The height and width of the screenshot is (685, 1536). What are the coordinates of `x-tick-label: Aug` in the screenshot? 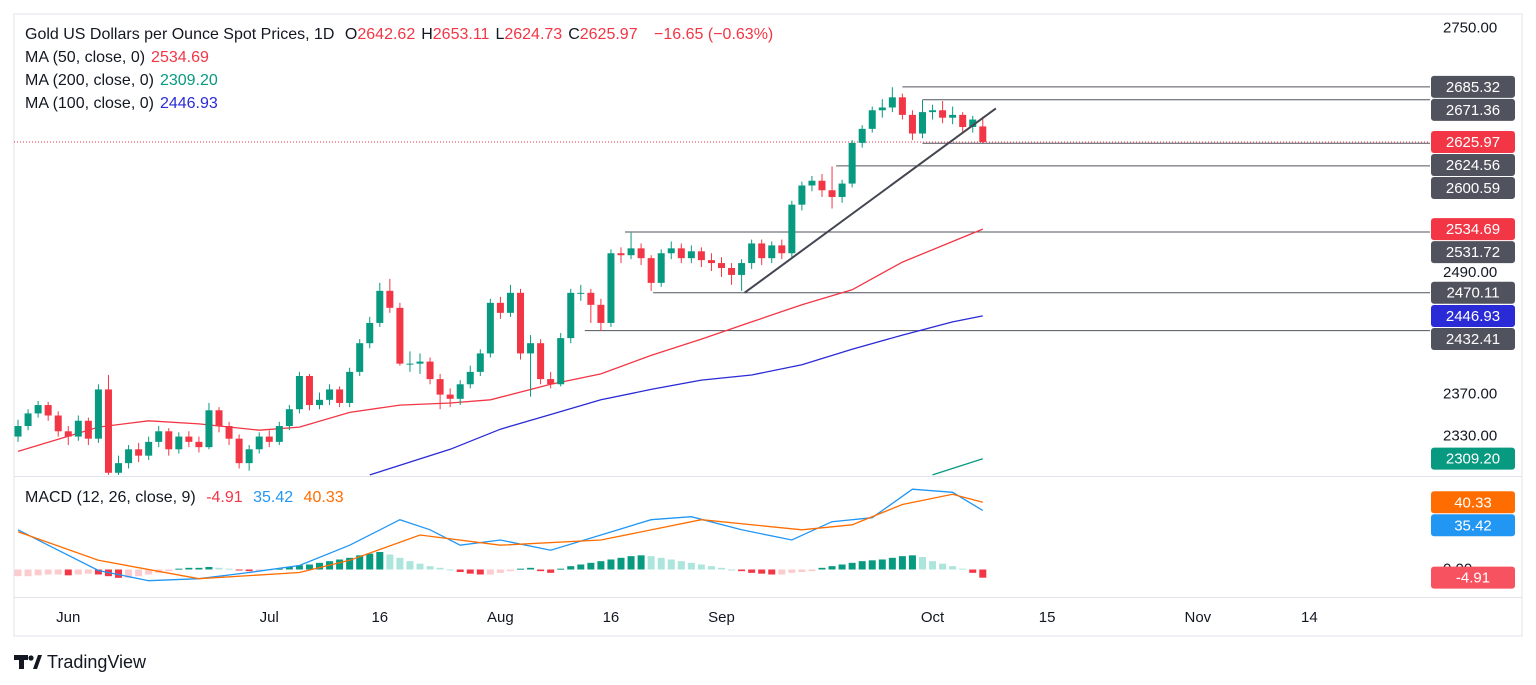 It's located at (500, 617).